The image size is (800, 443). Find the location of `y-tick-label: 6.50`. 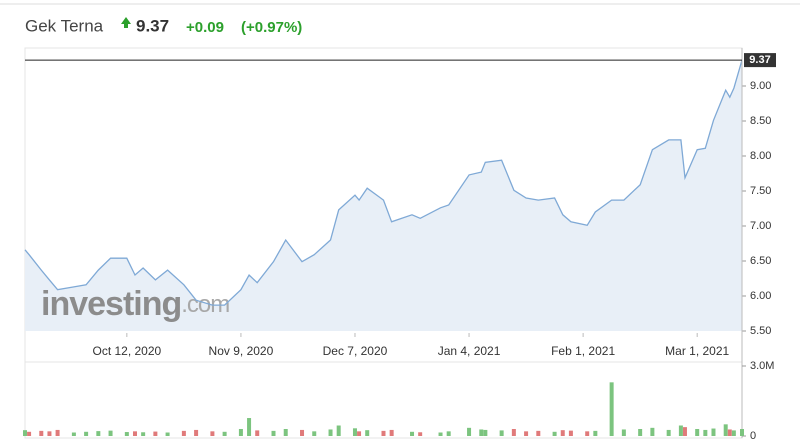

y-tick-label: 6.50 is located at coordinates (760, 261).